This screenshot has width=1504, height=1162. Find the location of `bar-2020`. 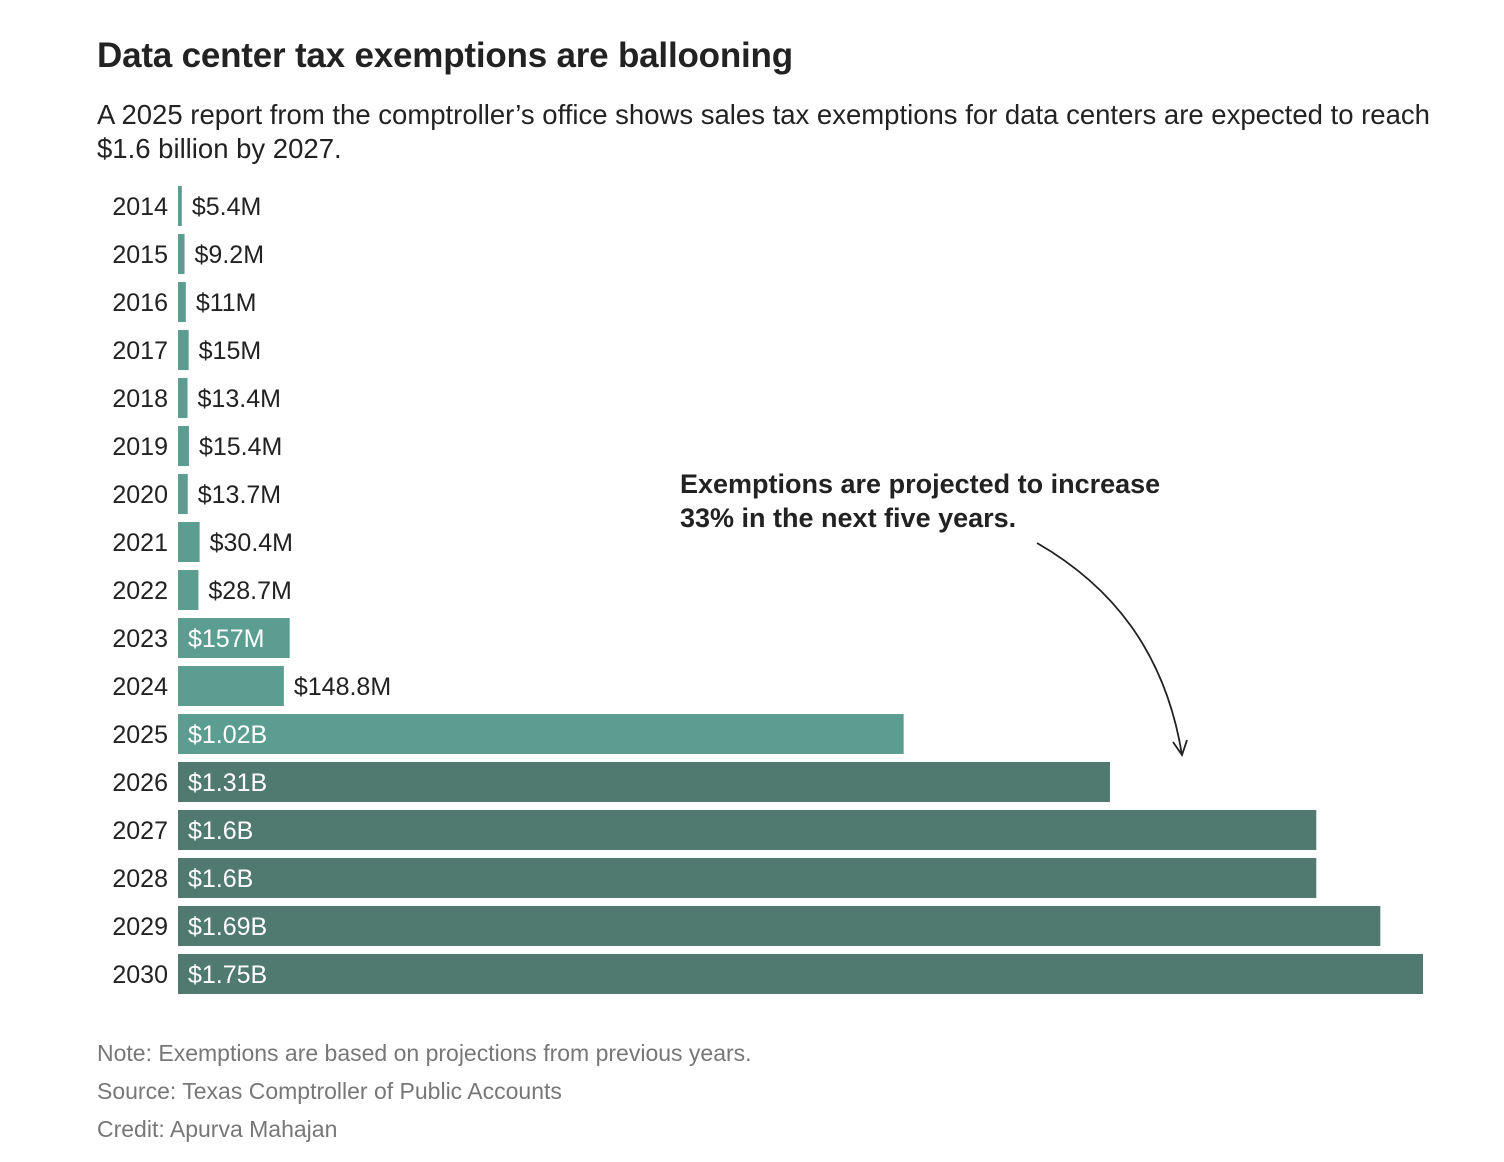

bar-2020 is located at coordinates (183, 494).